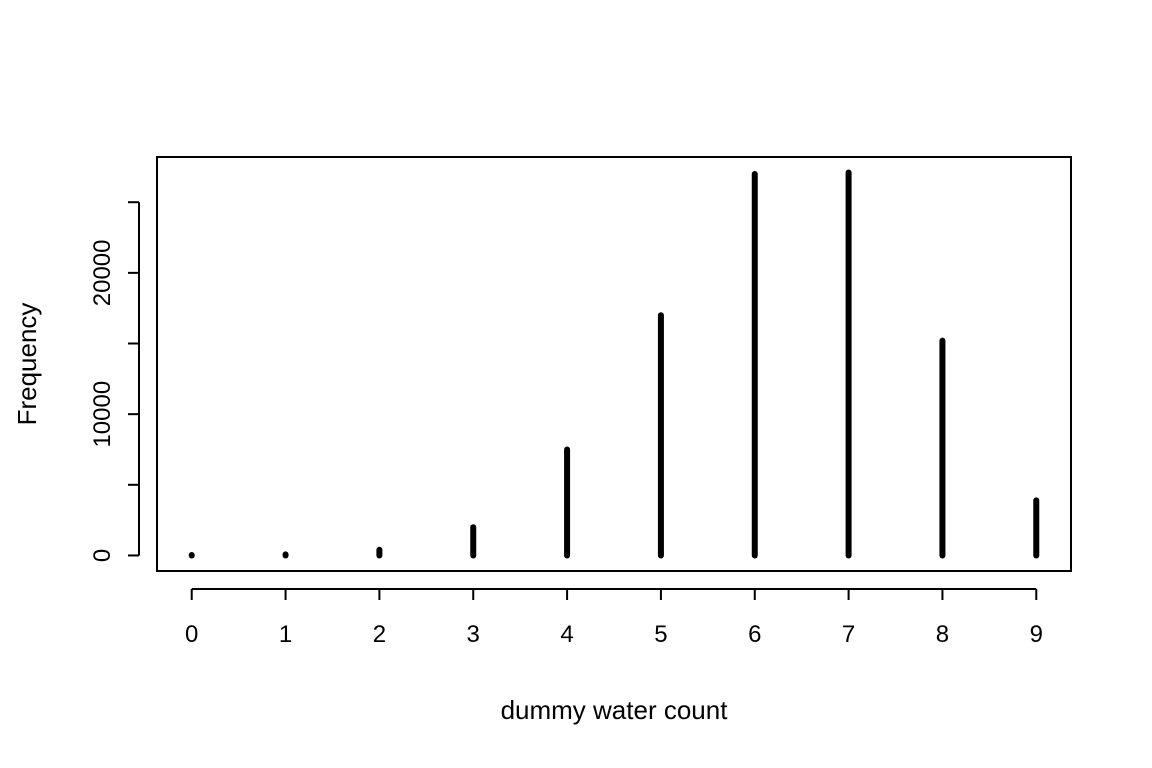 The width and height of the screenshot is (1152, 768). I want to click on x-tick-label-2: 2, so click(379, 634).